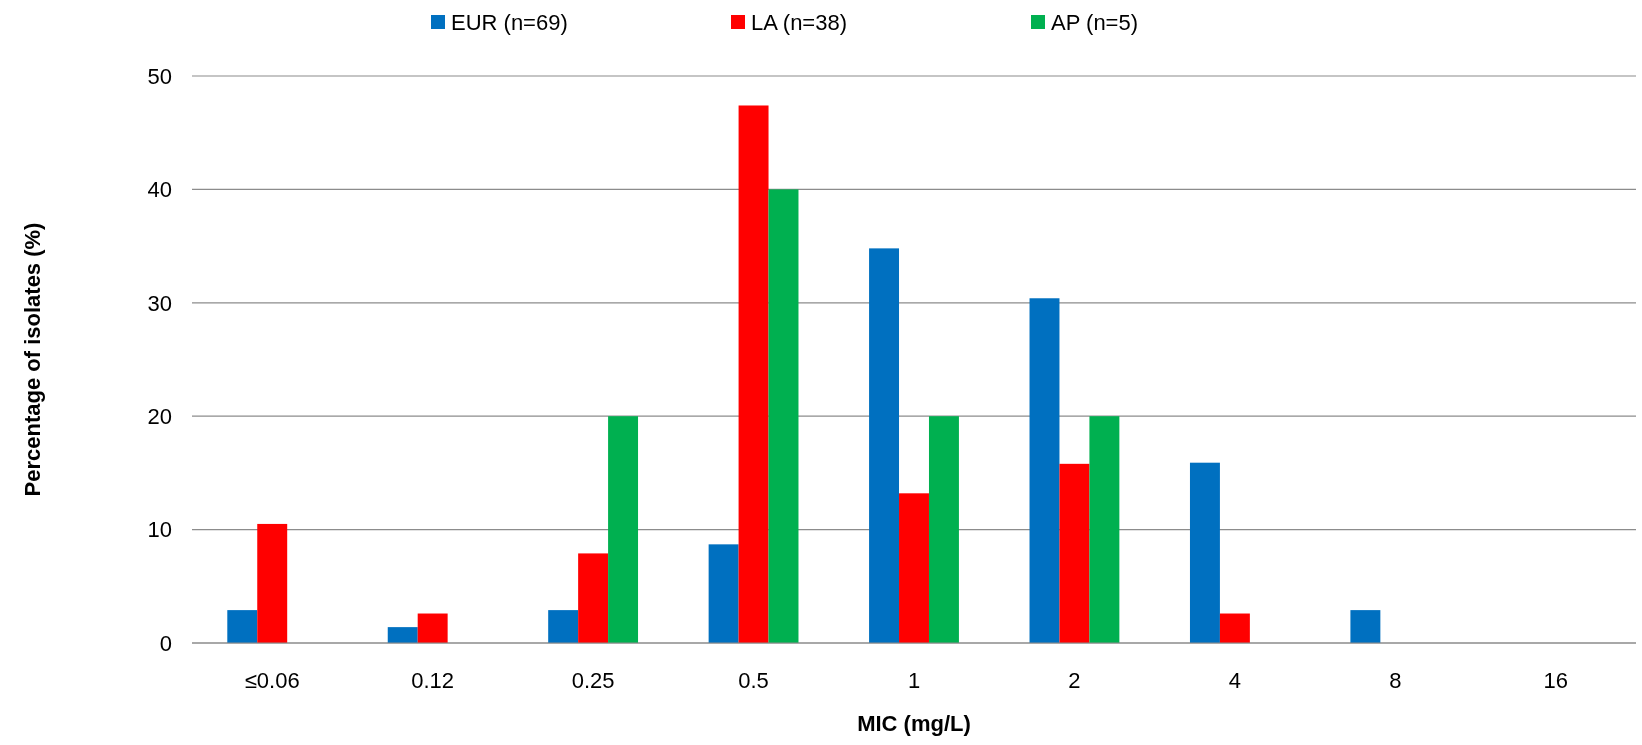  I want to click on legend-label: EUR (n=69), so click(509, 22).